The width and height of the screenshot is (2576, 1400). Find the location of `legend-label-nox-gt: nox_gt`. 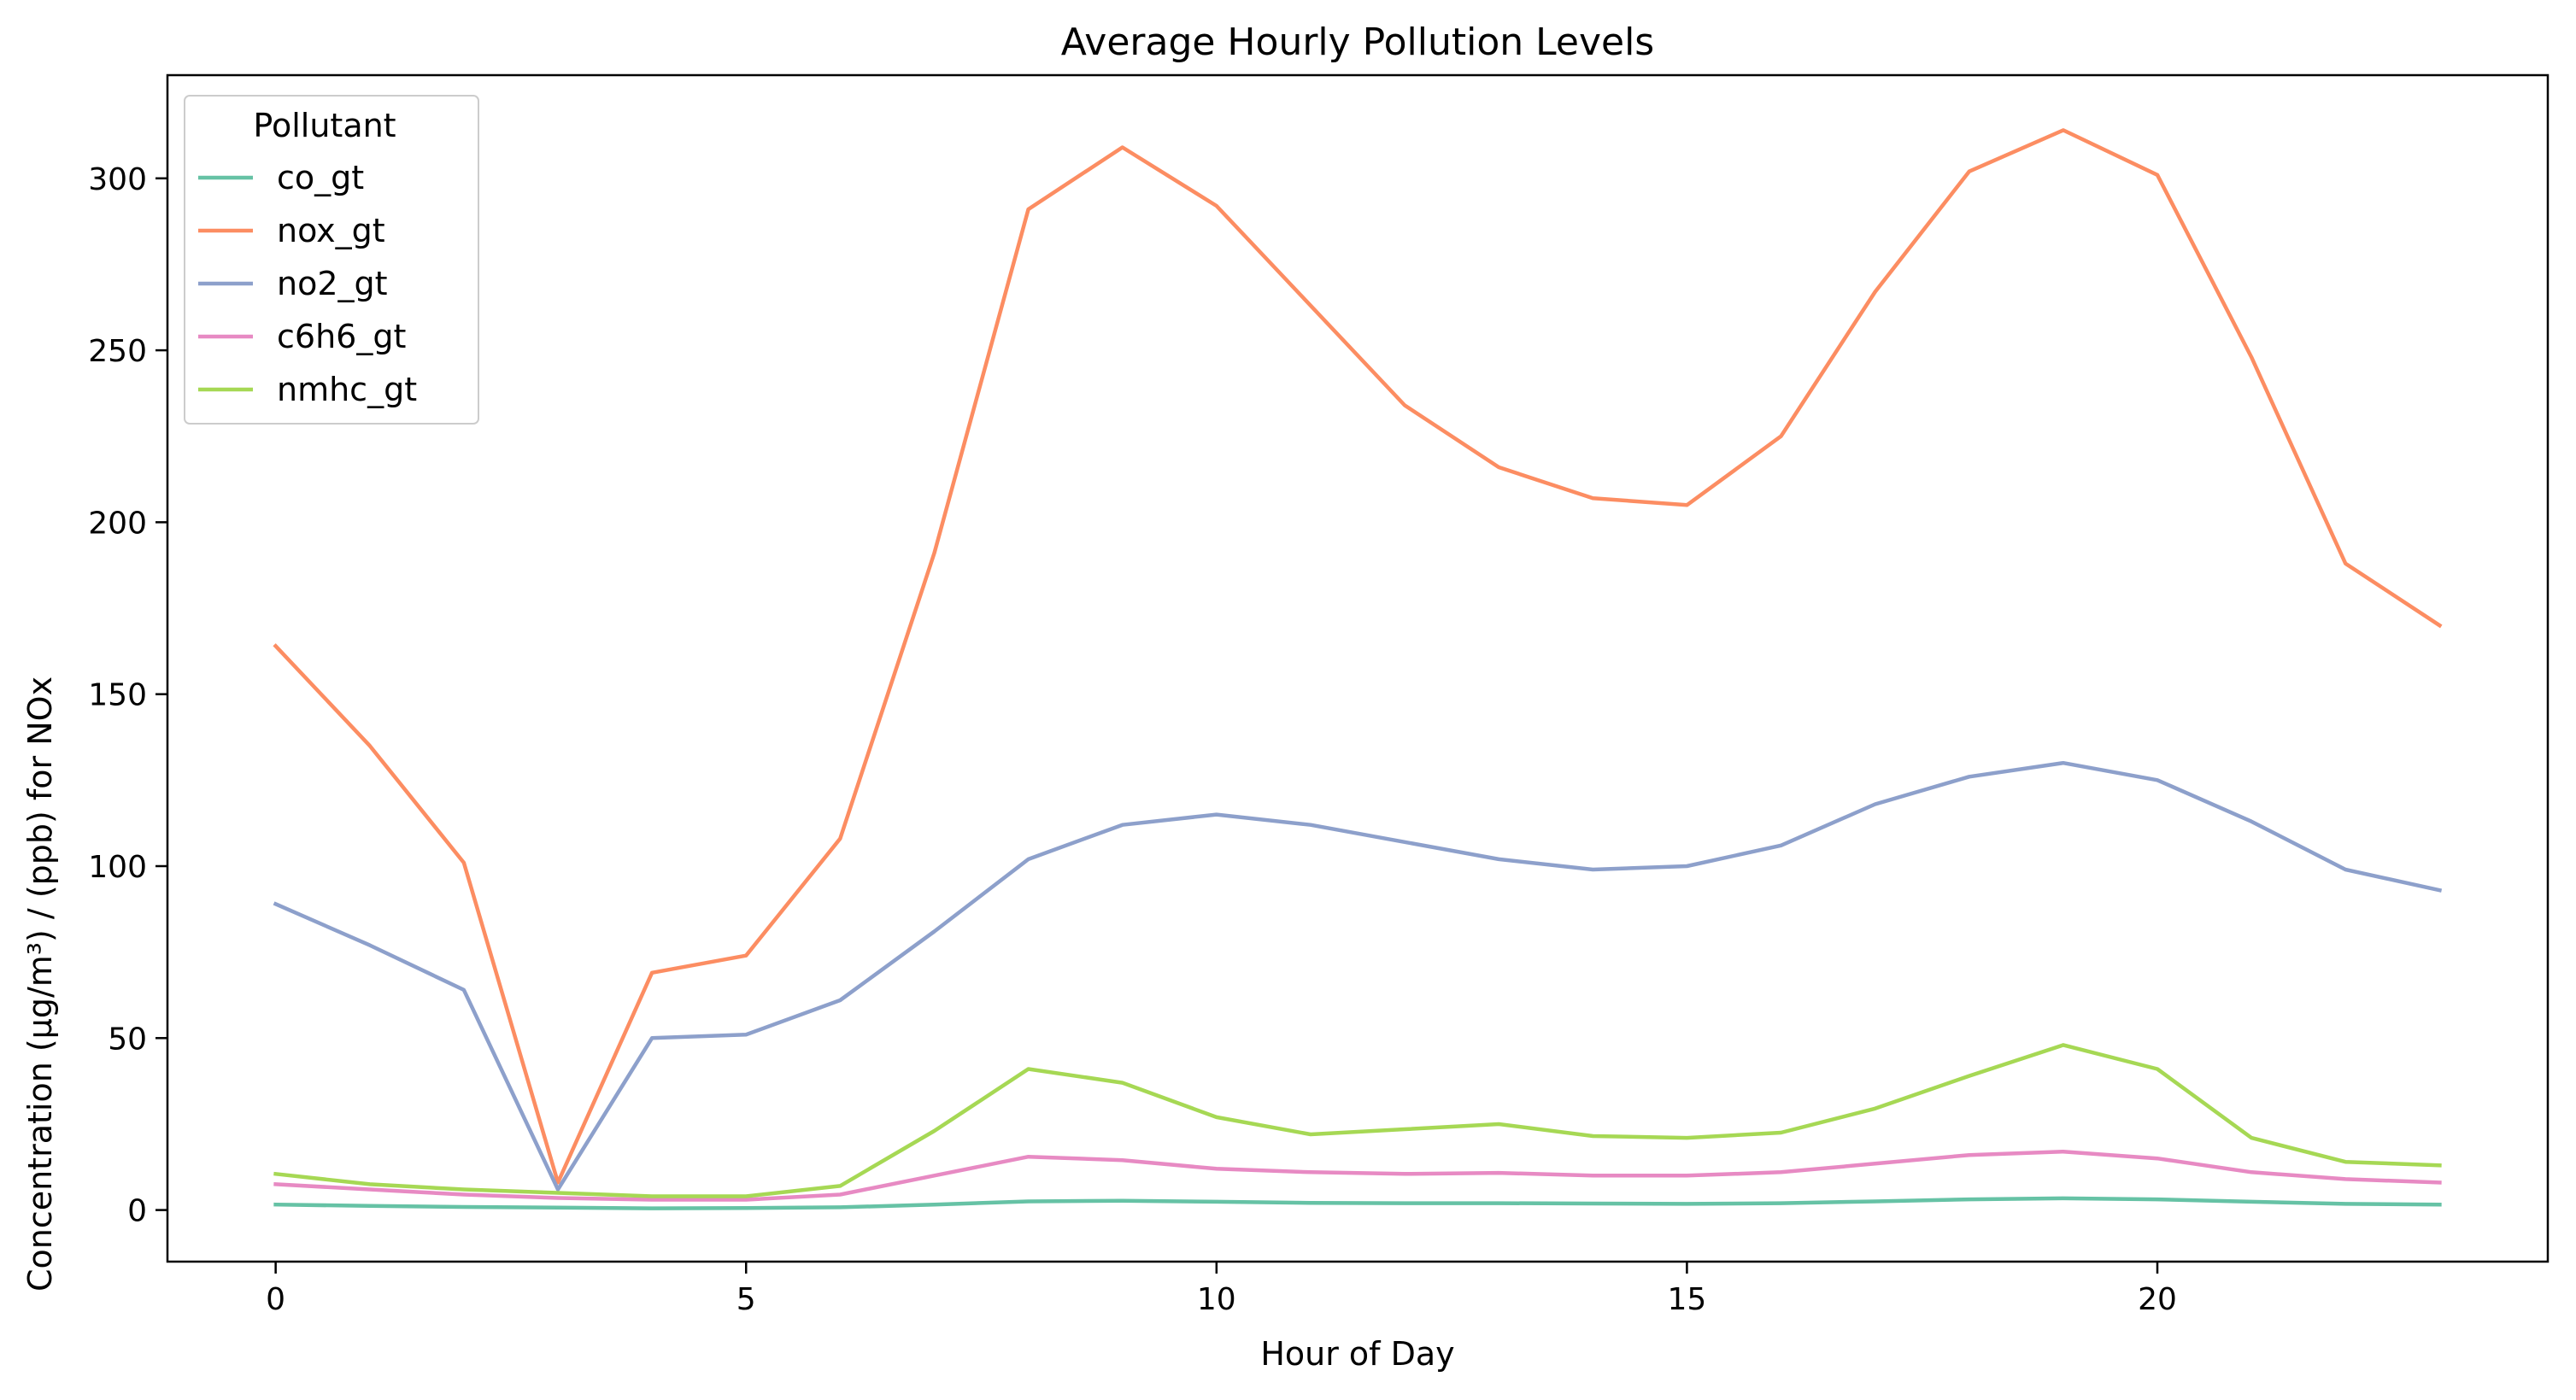

legend-label-nox-gt: nox_gt is located at coordinates (331, 231).